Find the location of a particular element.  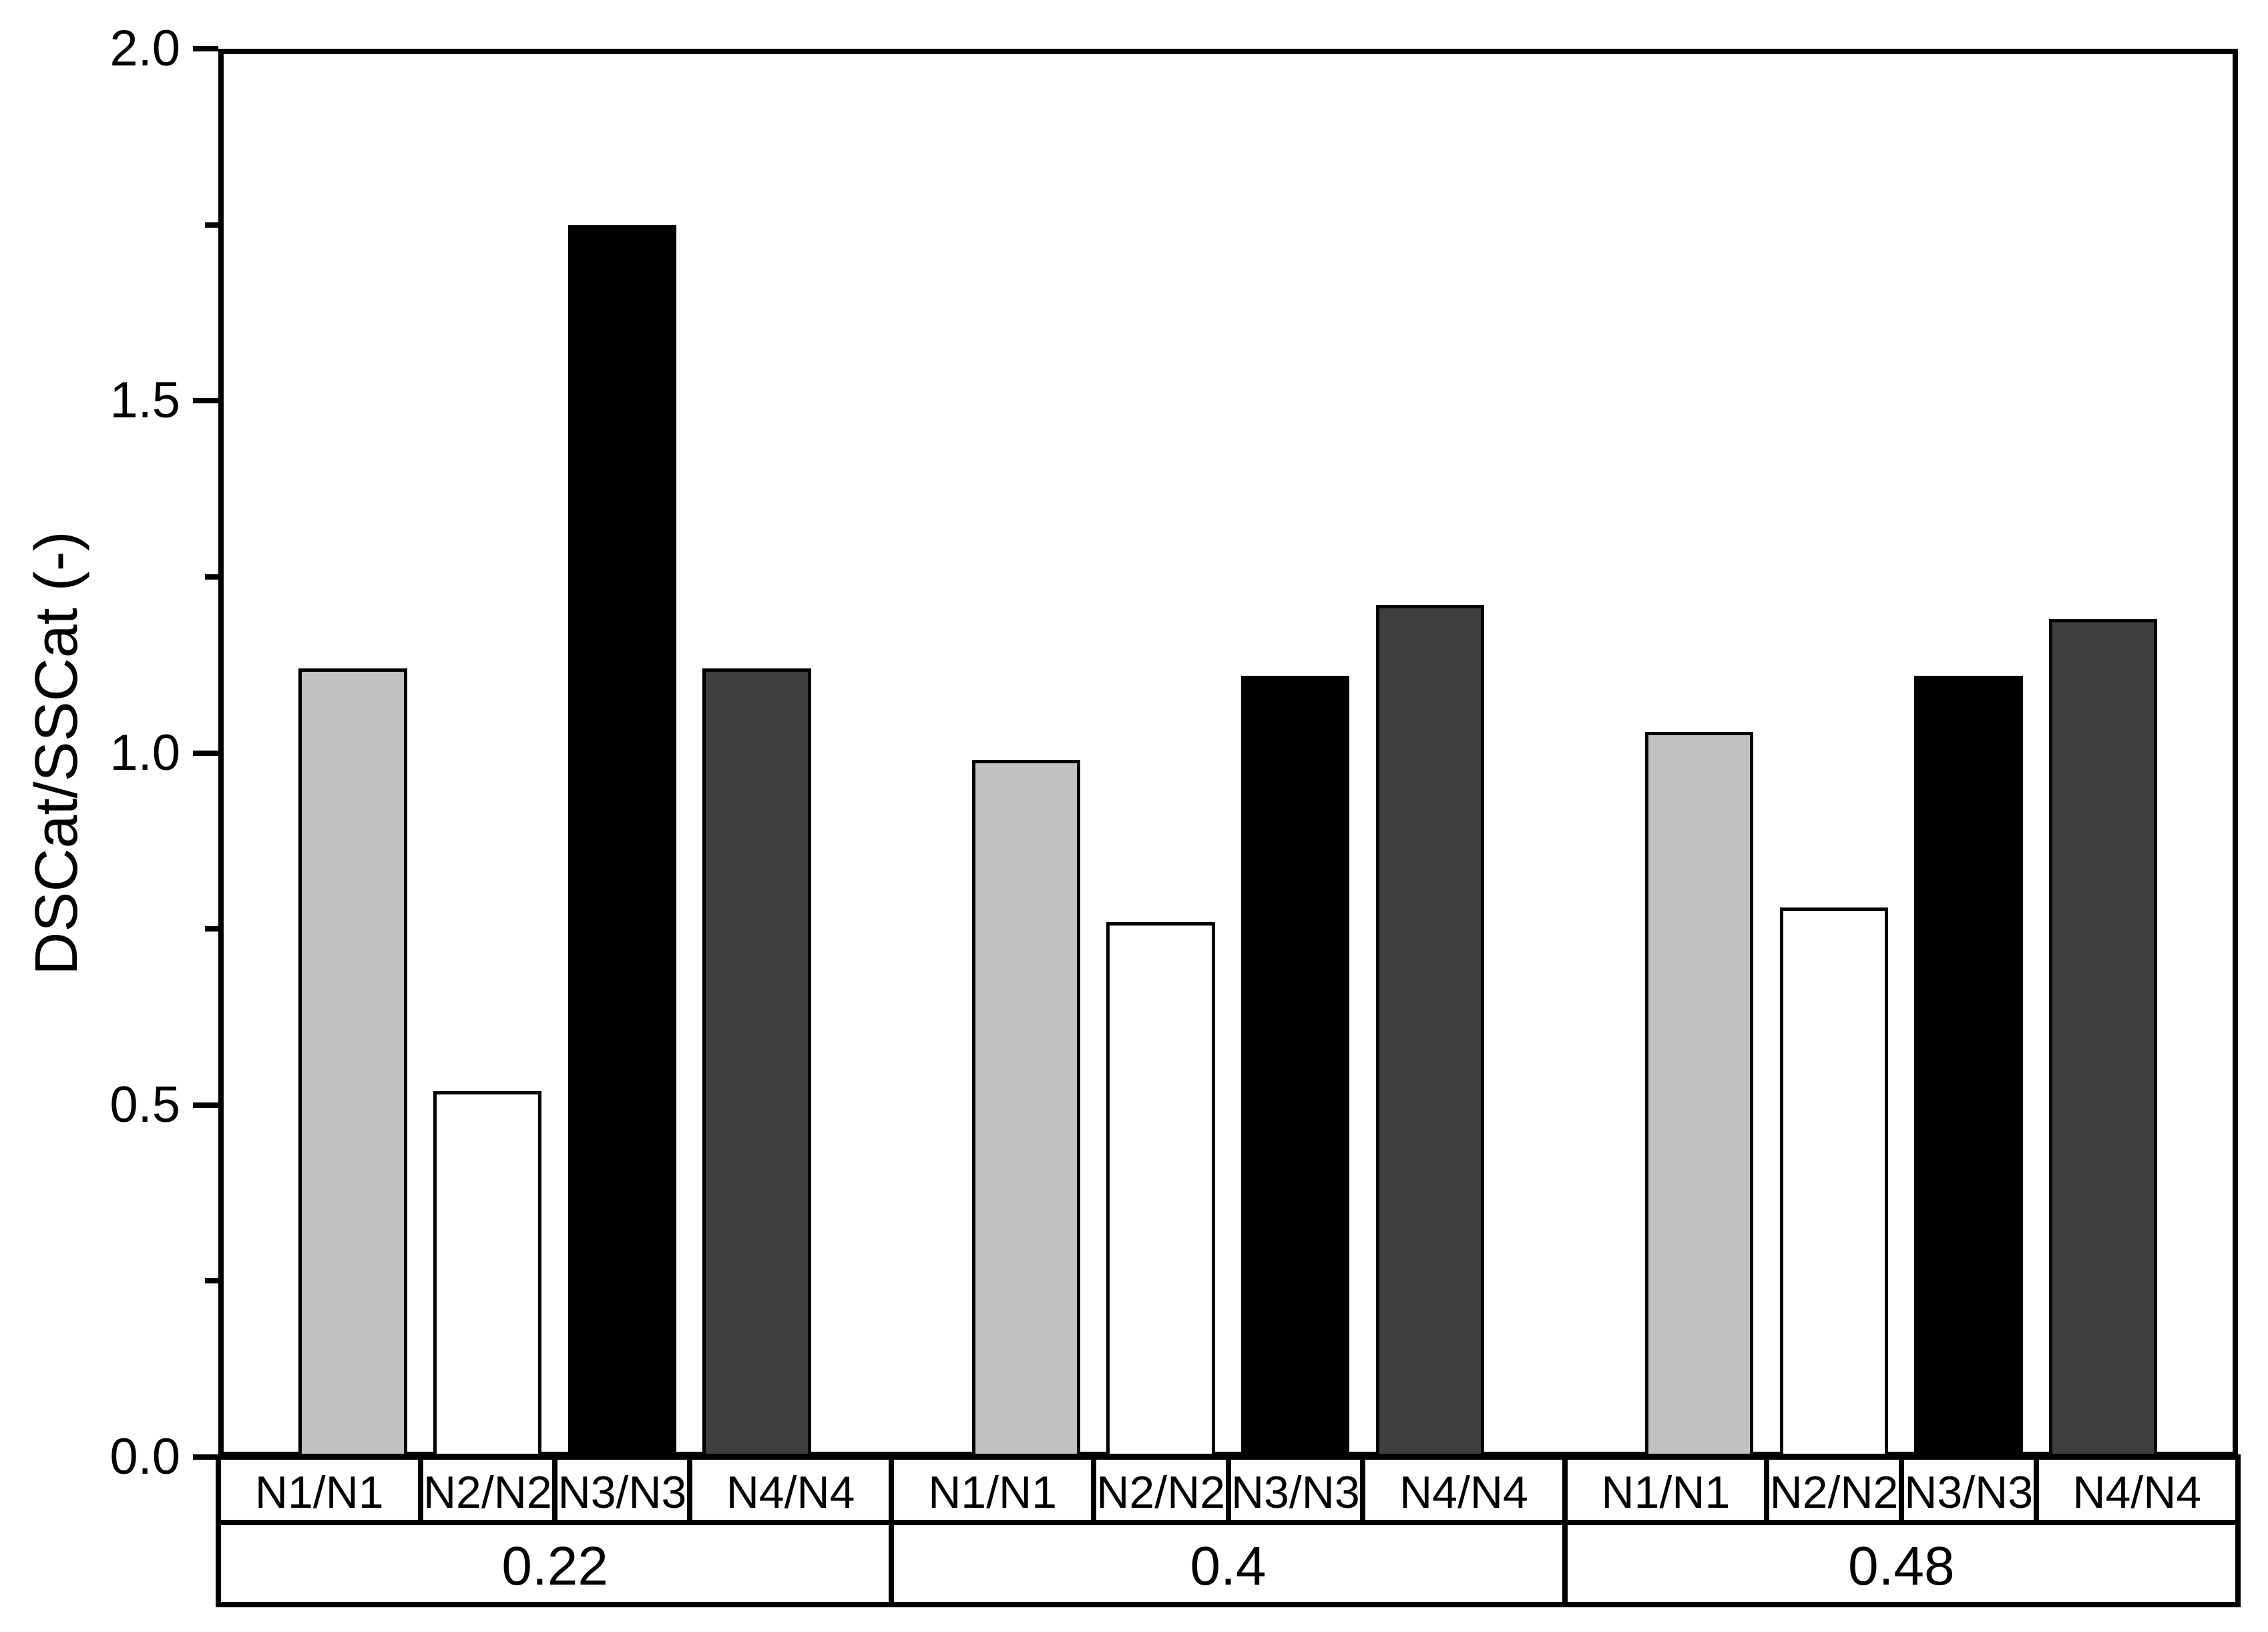

y-axis-tick-label: 0.5 is located at coordinates (144, 1104).